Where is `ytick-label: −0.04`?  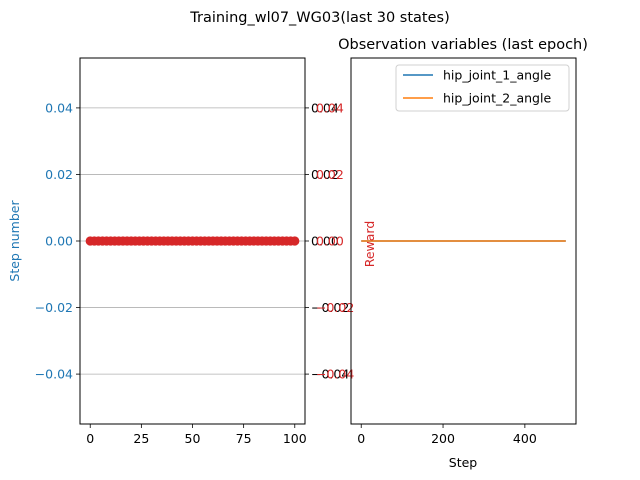
ytick-label: −0.04 is located at coordinates (54, 374).